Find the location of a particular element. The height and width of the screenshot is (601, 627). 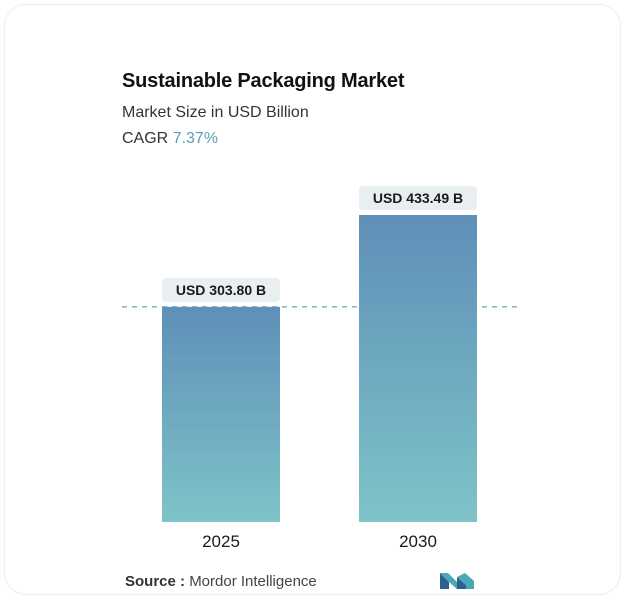

bar-2030 is located at coordinates (418, 368).